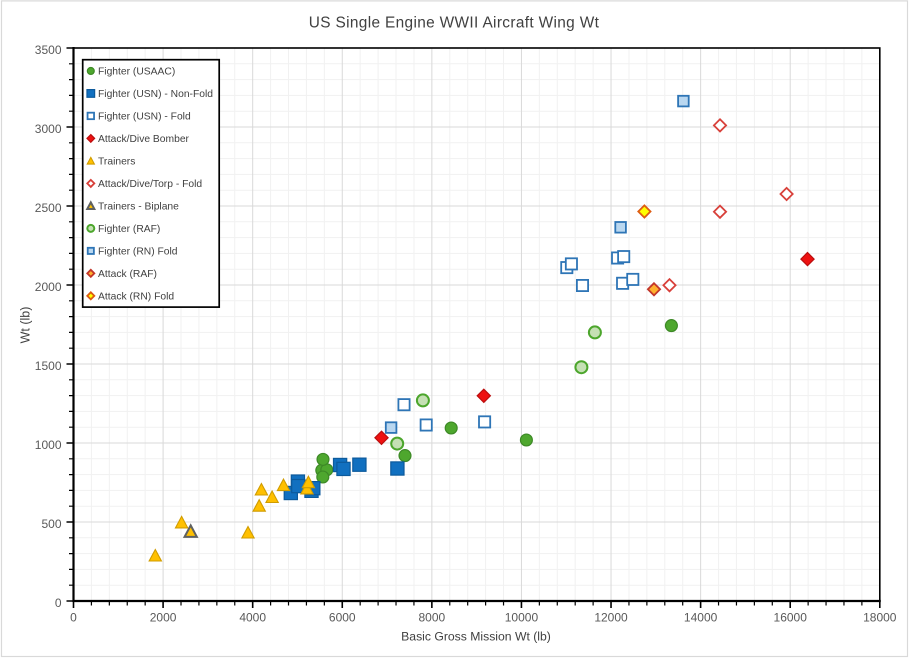 Image resolution: width=910 pixels, height=666 pixels. I want to click on svg-text: Fighter (RAF), so click(129, 229).